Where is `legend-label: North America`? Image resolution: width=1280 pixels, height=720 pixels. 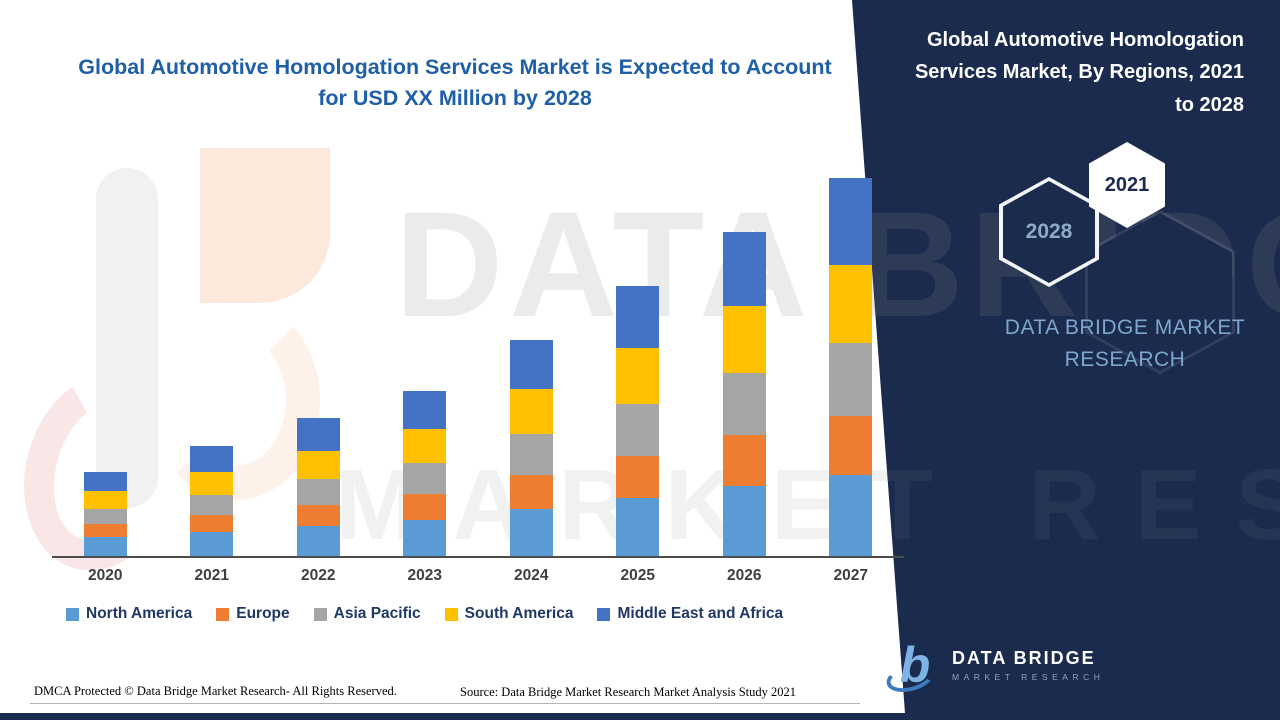 legend-label: North America is located at coordinates (139, 613).